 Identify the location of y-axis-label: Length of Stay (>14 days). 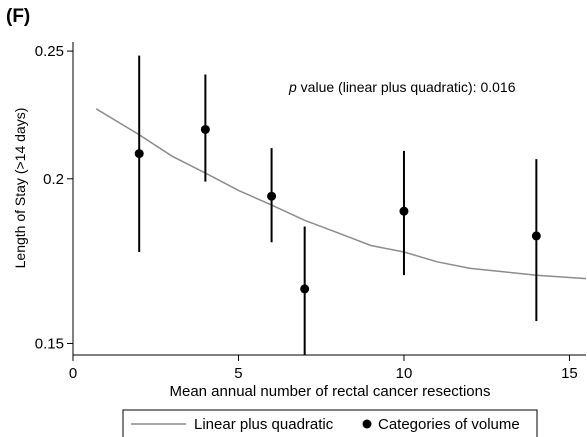
(20, 188).